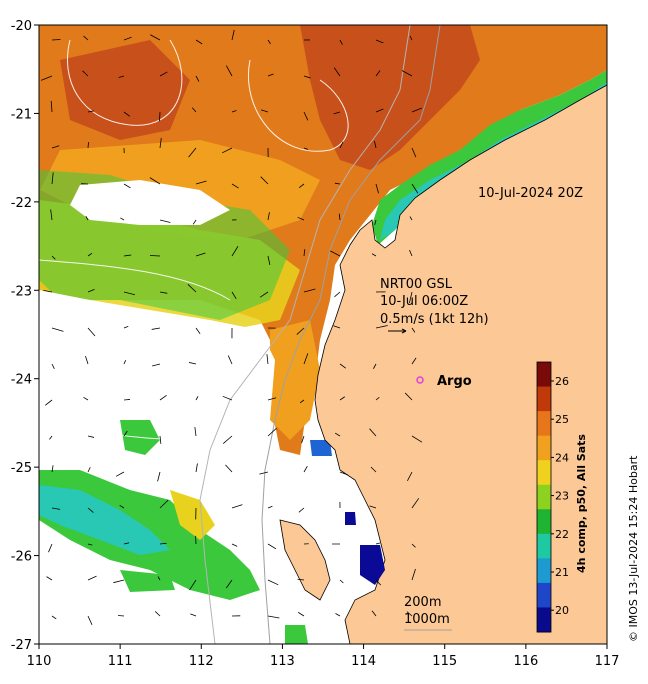 The height and width of the screenshot is (684, 648). I want to click on colorbar-label: 22, so click(562, 534).